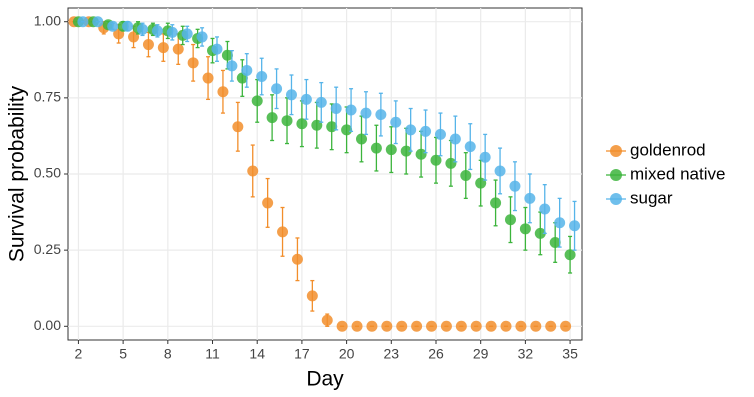 The width and height of the screenshot is (754, 397). What do you see at coordinates (677, 173) in the screenshot?
I see `legend-label: mixed native` at bounding box center [677, 173].